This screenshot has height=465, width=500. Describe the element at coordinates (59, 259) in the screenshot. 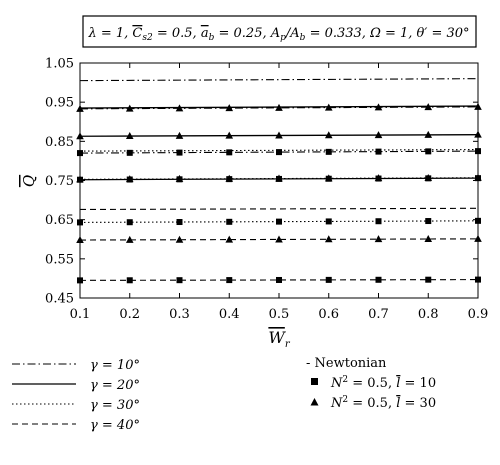

I see `y-tick-label: 0.55` at that location.